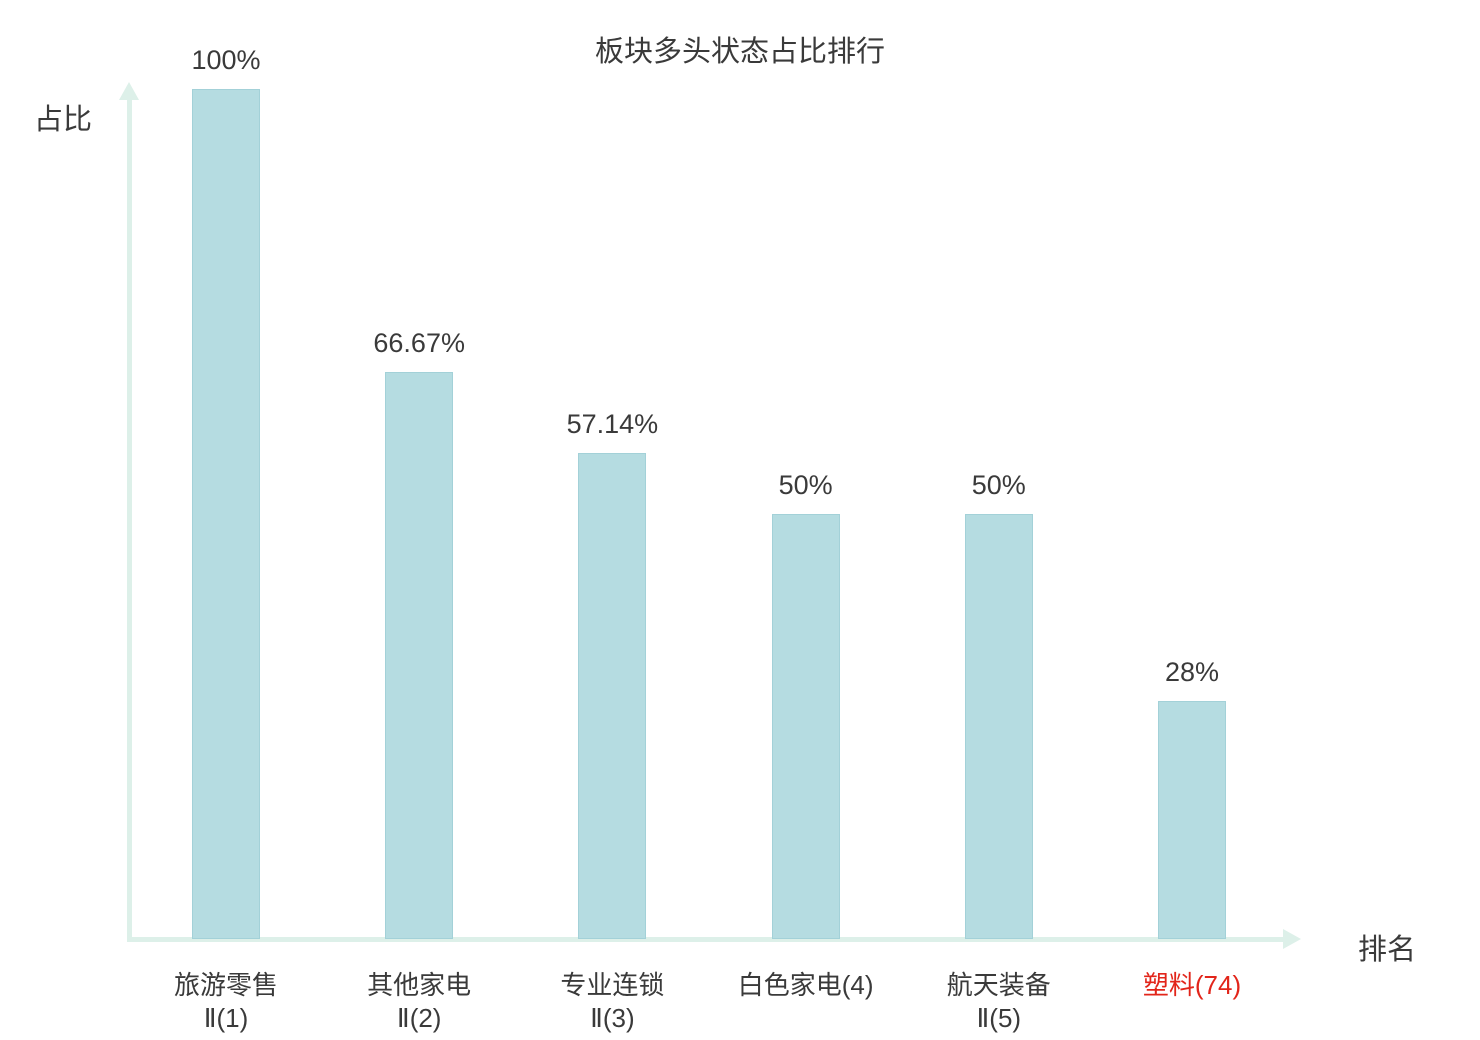 This screenshot has height=1040, width=1480. What do you see at coordinates (419, 985) in the screenshot?
I see `bar-category-label: 其他家电` at bounding box center [419, 985].